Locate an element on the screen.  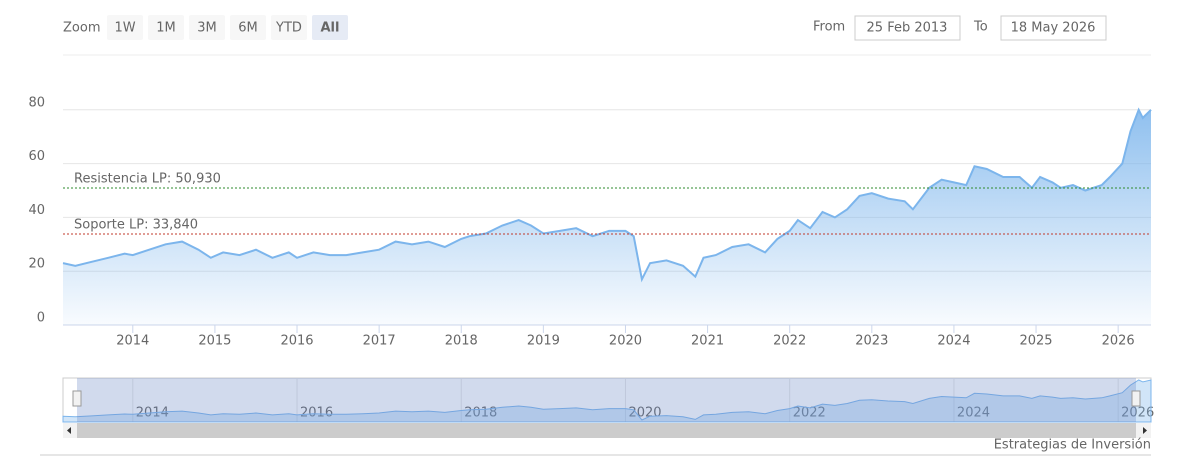
navigator-tick-label: 2026 is located at coordinates (1137, 413).